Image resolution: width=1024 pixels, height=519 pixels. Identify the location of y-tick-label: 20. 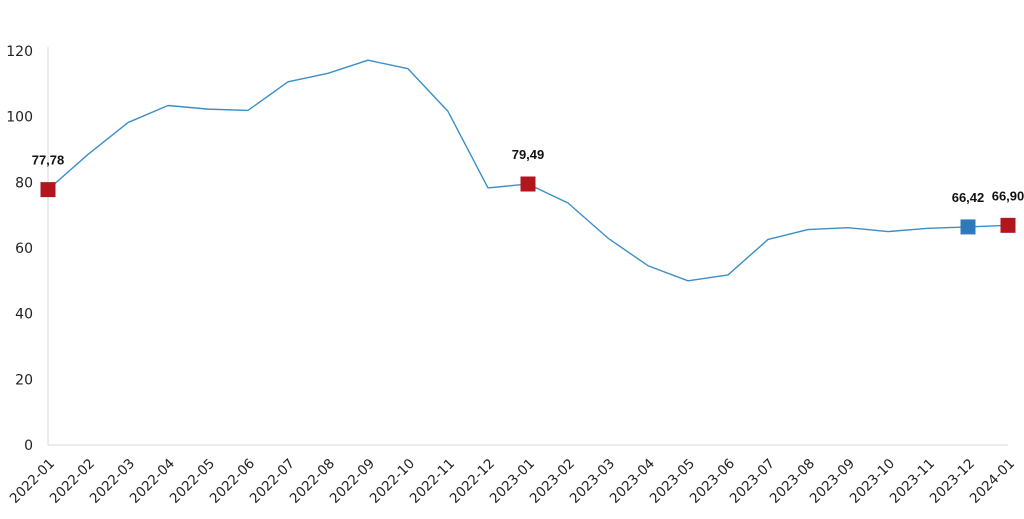
(24, 380).